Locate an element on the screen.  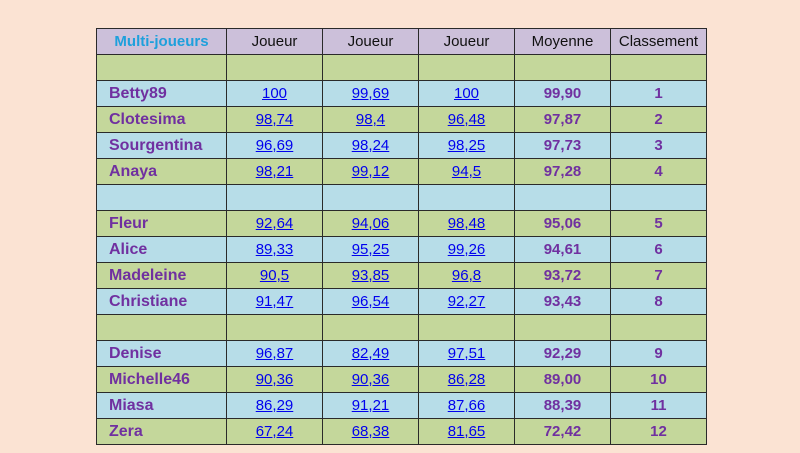
average-value: 92,29 is located at coordinates (562, 353).